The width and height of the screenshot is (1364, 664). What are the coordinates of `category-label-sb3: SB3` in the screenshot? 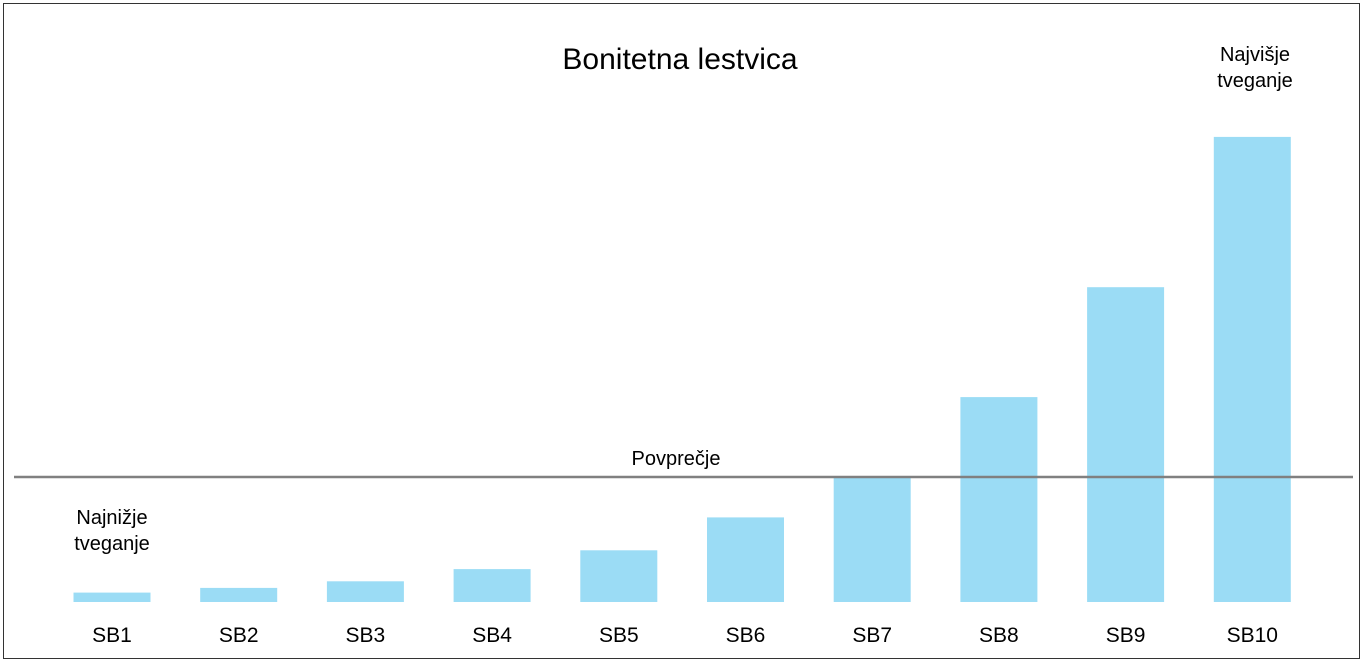 It's located at (366, 635).